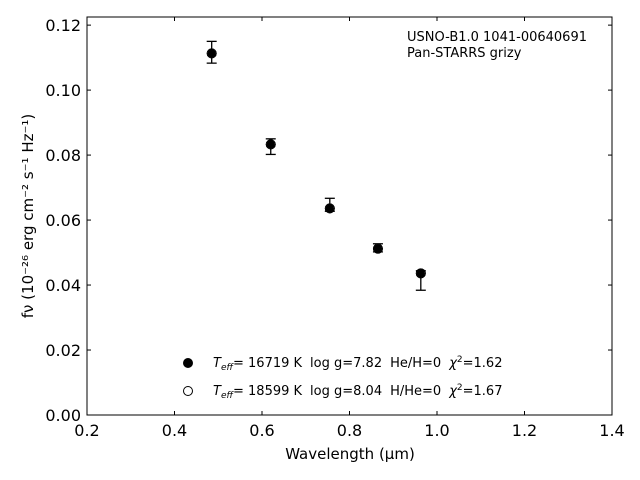  I want to click on y-tick-label: 0.06, so click(63, 220).